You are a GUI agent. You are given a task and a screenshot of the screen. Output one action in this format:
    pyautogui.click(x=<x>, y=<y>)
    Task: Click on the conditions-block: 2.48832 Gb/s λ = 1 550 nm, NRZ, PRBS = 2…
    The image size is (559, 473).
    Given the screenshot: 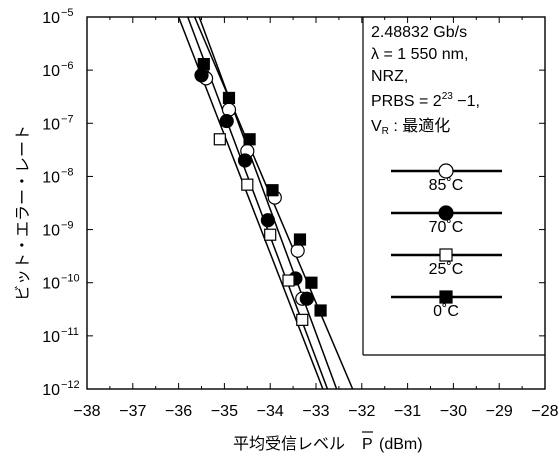 What is the action you would take?
    pyautogui.click(x=425, y=80)
    